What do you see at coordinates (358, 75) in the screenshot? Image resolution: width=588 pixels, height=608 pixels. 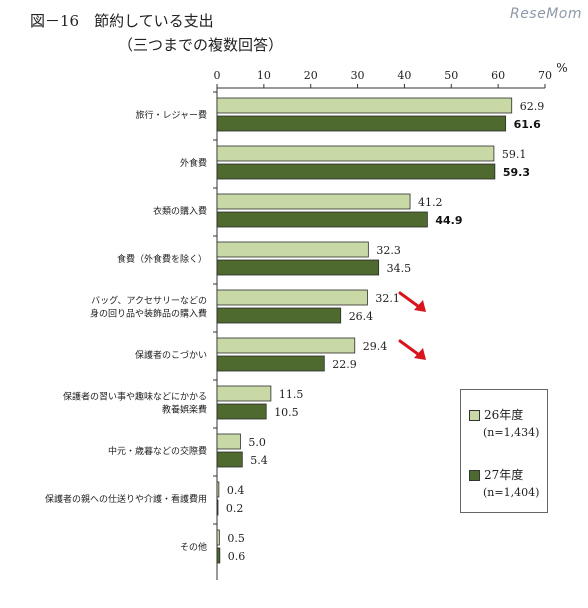 I see `x-tick-label: 30` at bounding box center [358, 75].